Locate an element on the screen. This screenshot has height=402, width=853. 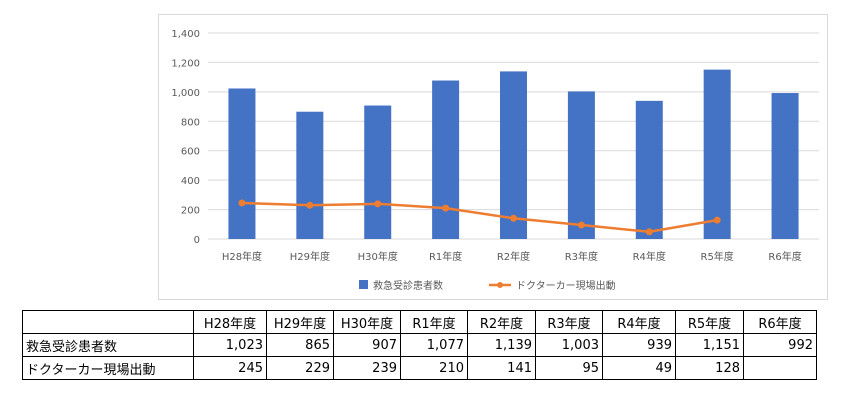
table-cell: 939 is located at coordinates (639, 345).